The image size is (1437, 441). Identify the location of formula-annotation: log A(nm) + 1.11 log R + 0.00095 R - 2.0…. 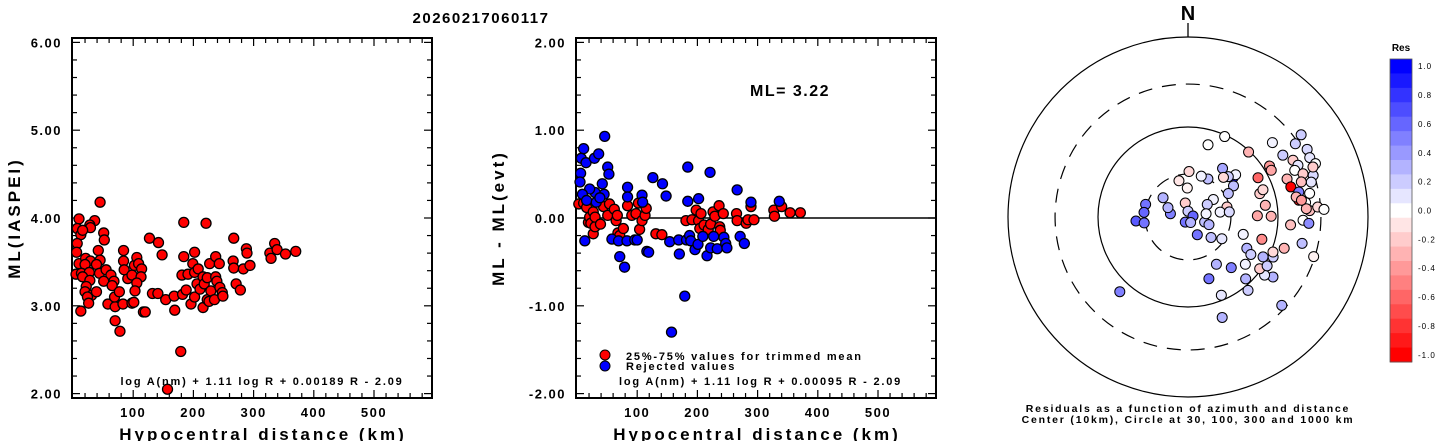
(760, 382).